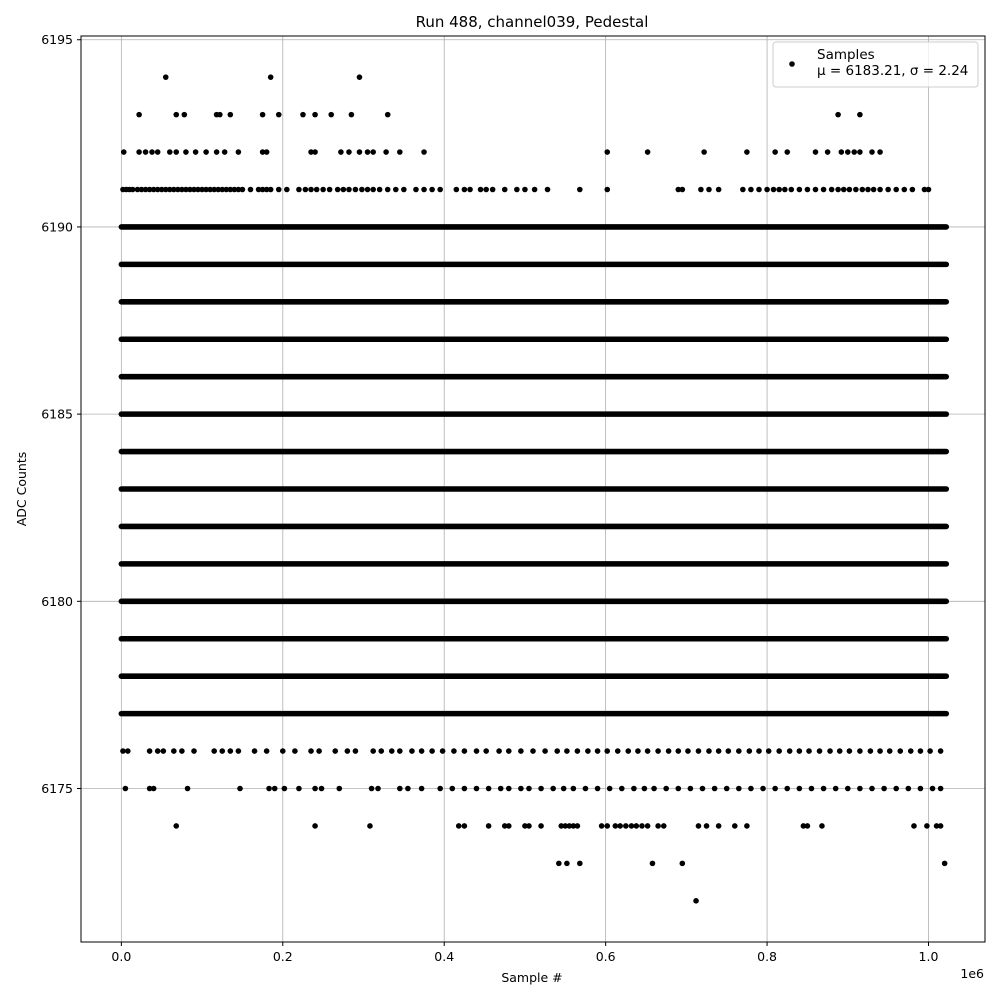 The height and width of the screenshot is (1000, 1000). I want to click on x-tick-label: 1.0, so click(929, 956).